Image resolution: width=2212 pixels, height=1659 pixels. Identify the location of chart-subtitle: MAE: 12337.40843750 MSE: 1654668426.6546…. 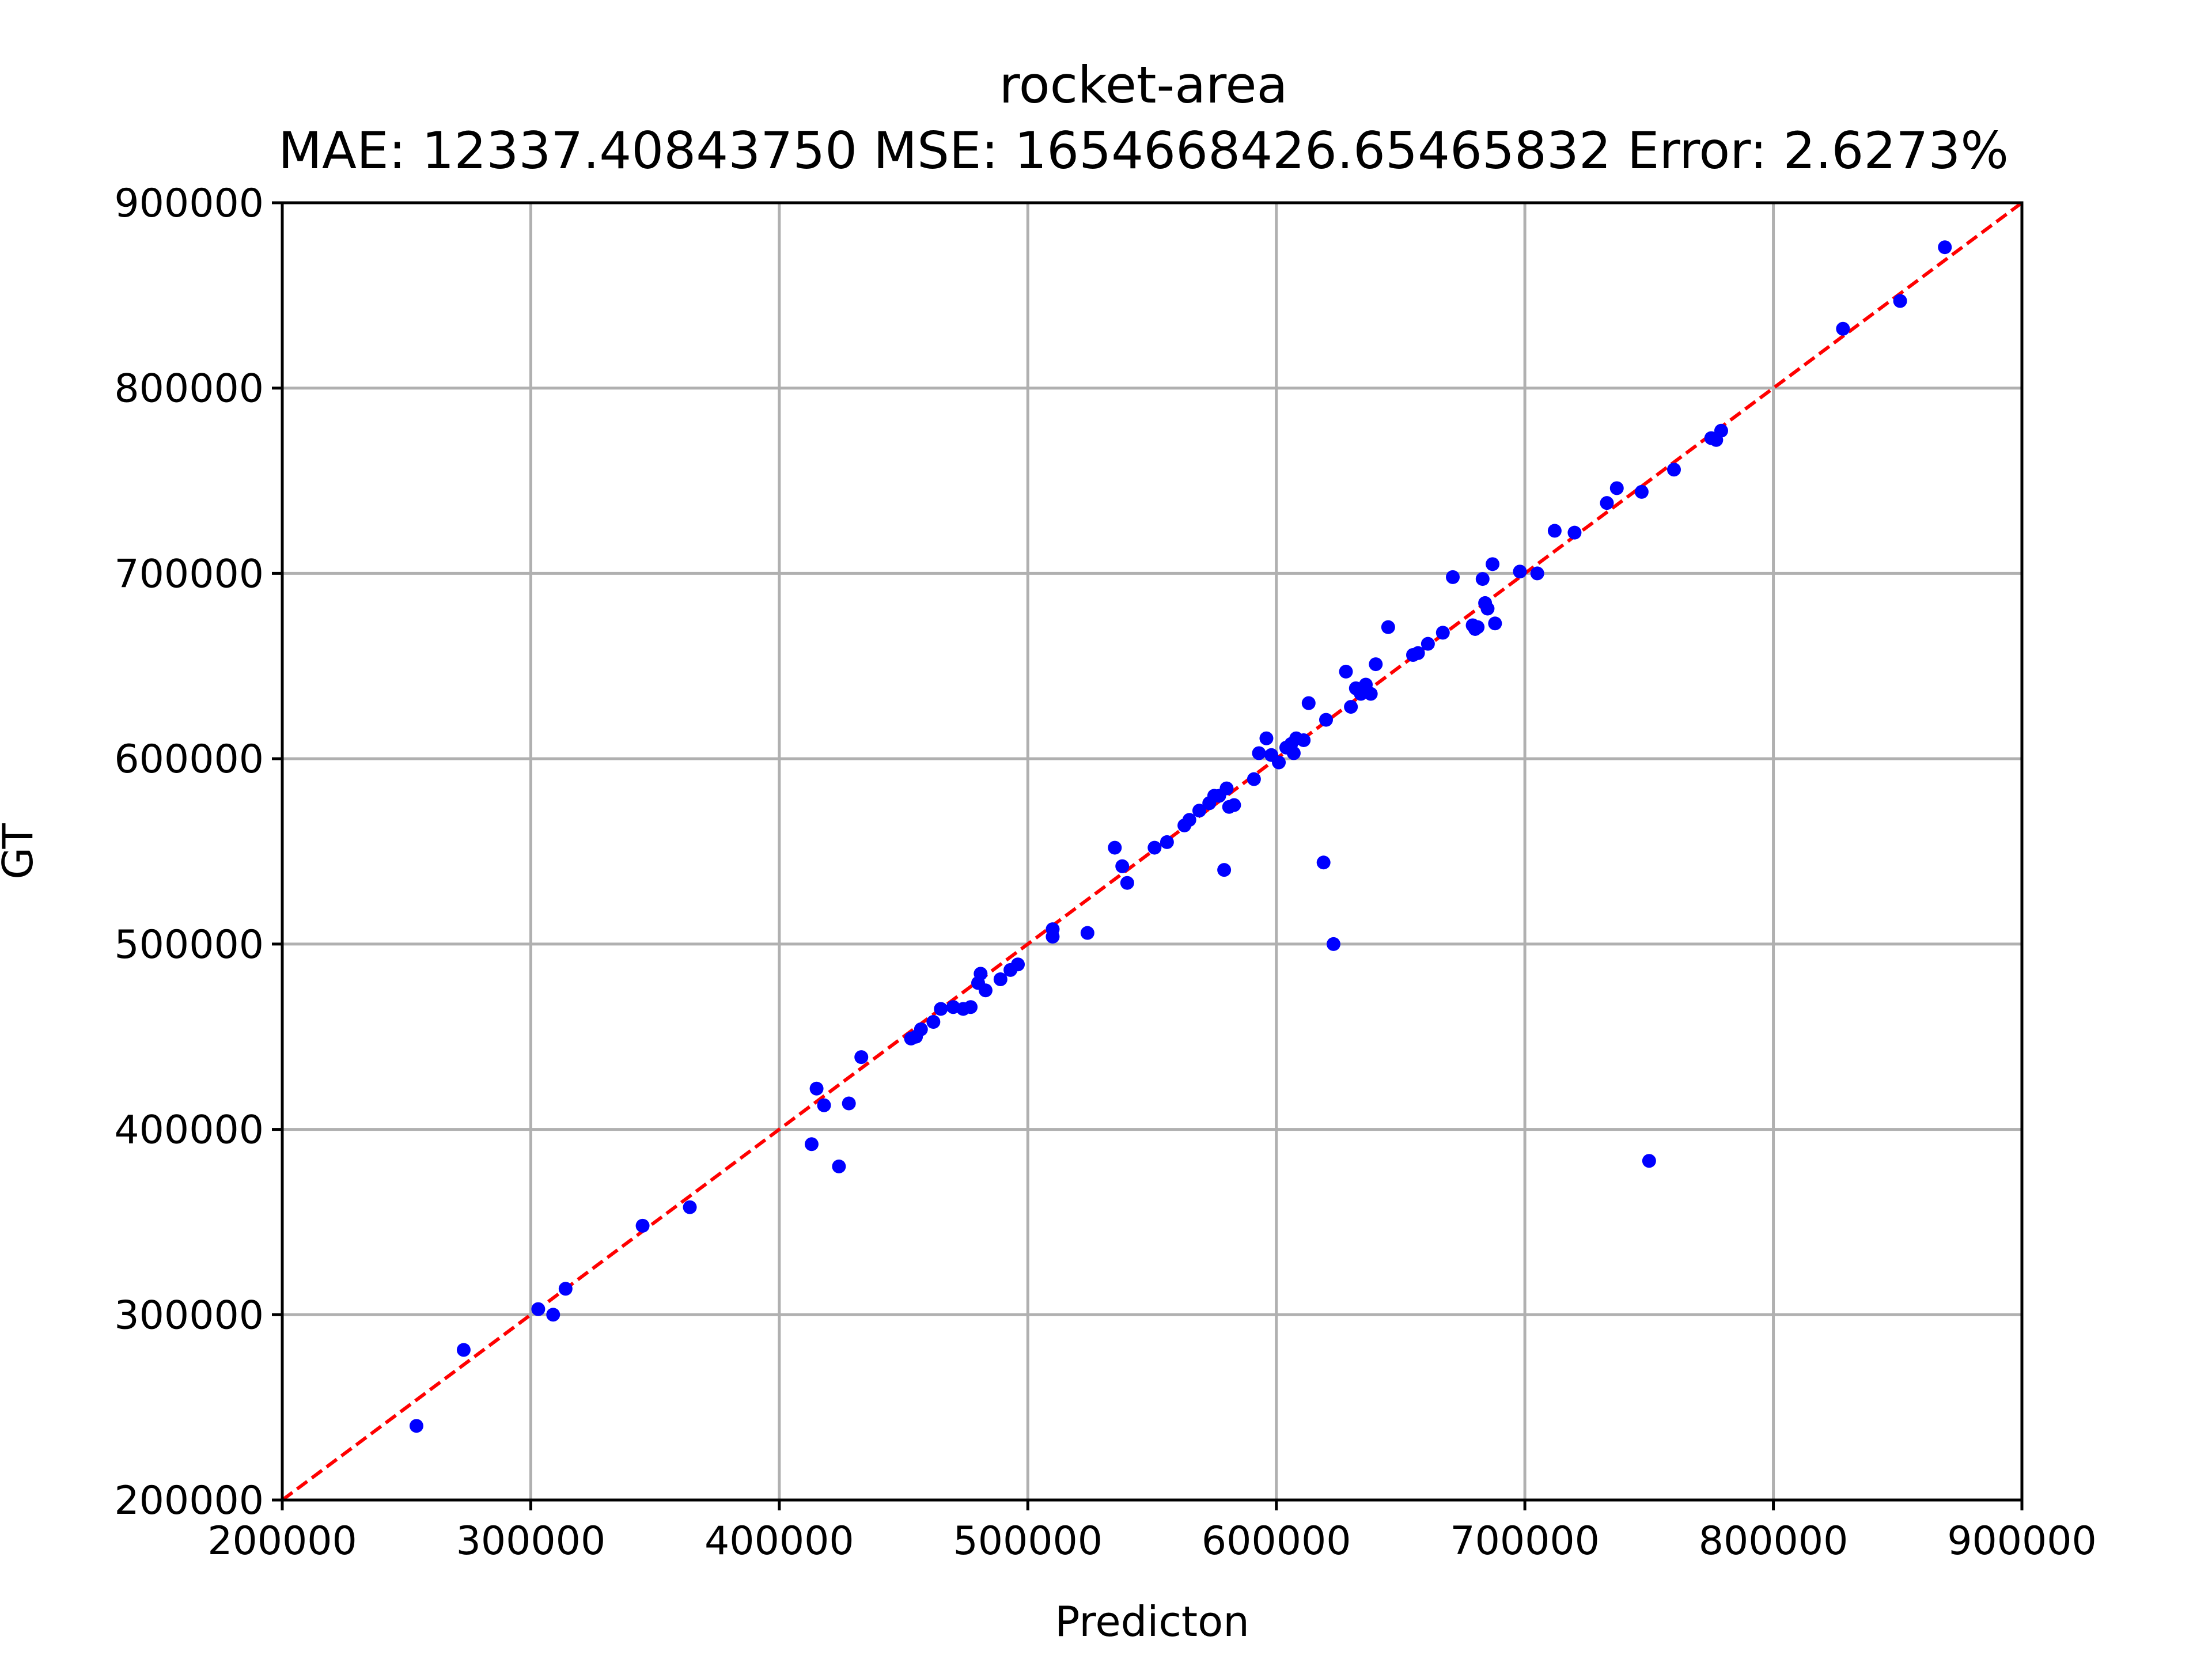
(1143, 150).